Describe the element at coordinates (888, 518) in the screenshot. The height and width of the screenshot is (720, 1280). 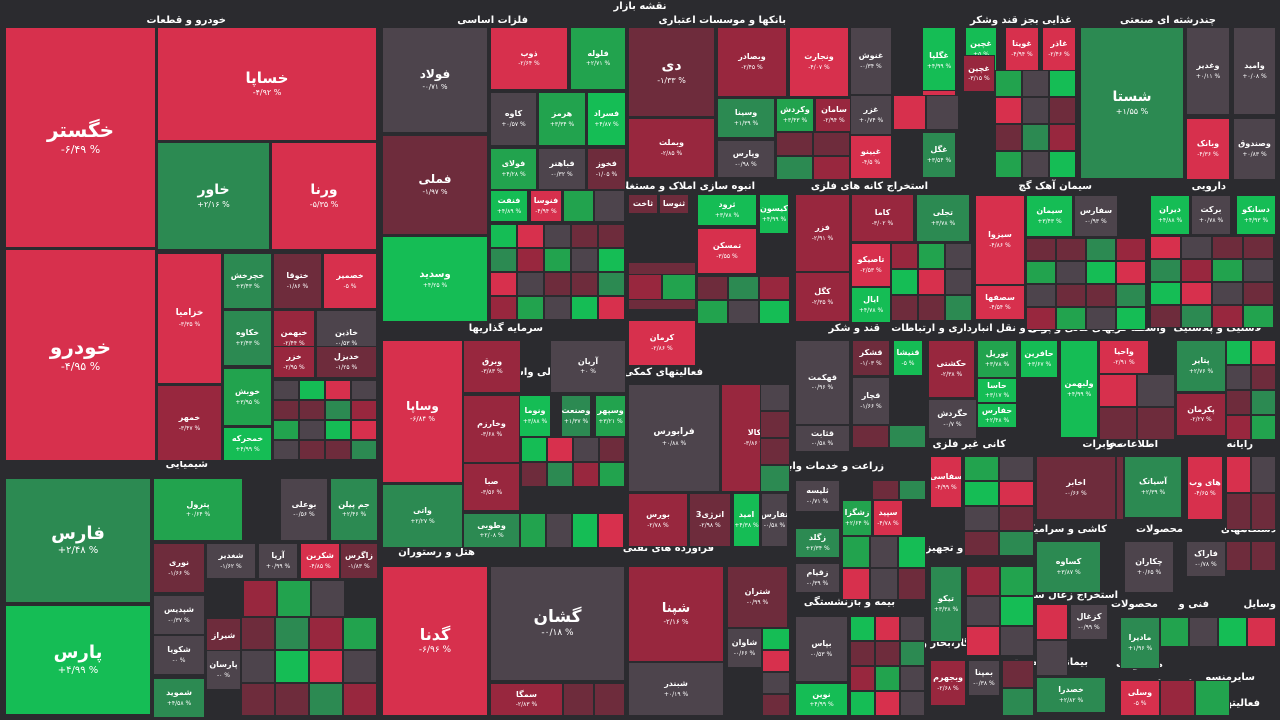
I see `stock-tile: سپید -۴/۷۸ %` at that location.